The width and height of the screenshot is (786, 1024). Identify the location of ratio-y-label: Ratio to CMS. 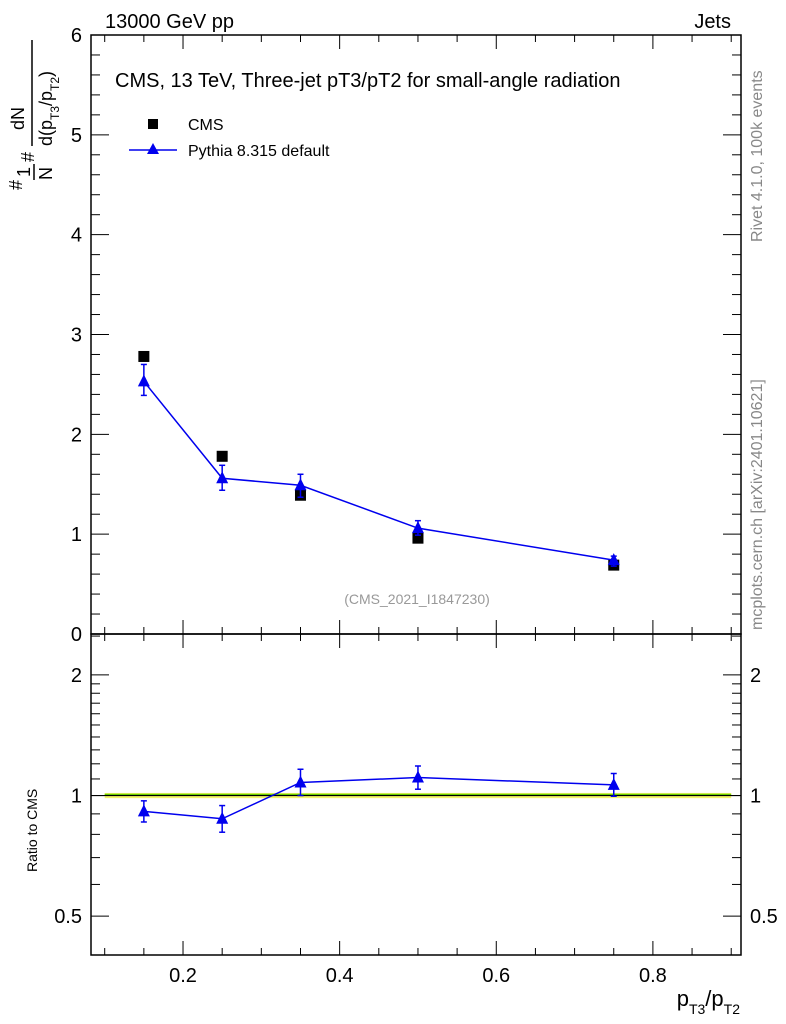
(32, 830).